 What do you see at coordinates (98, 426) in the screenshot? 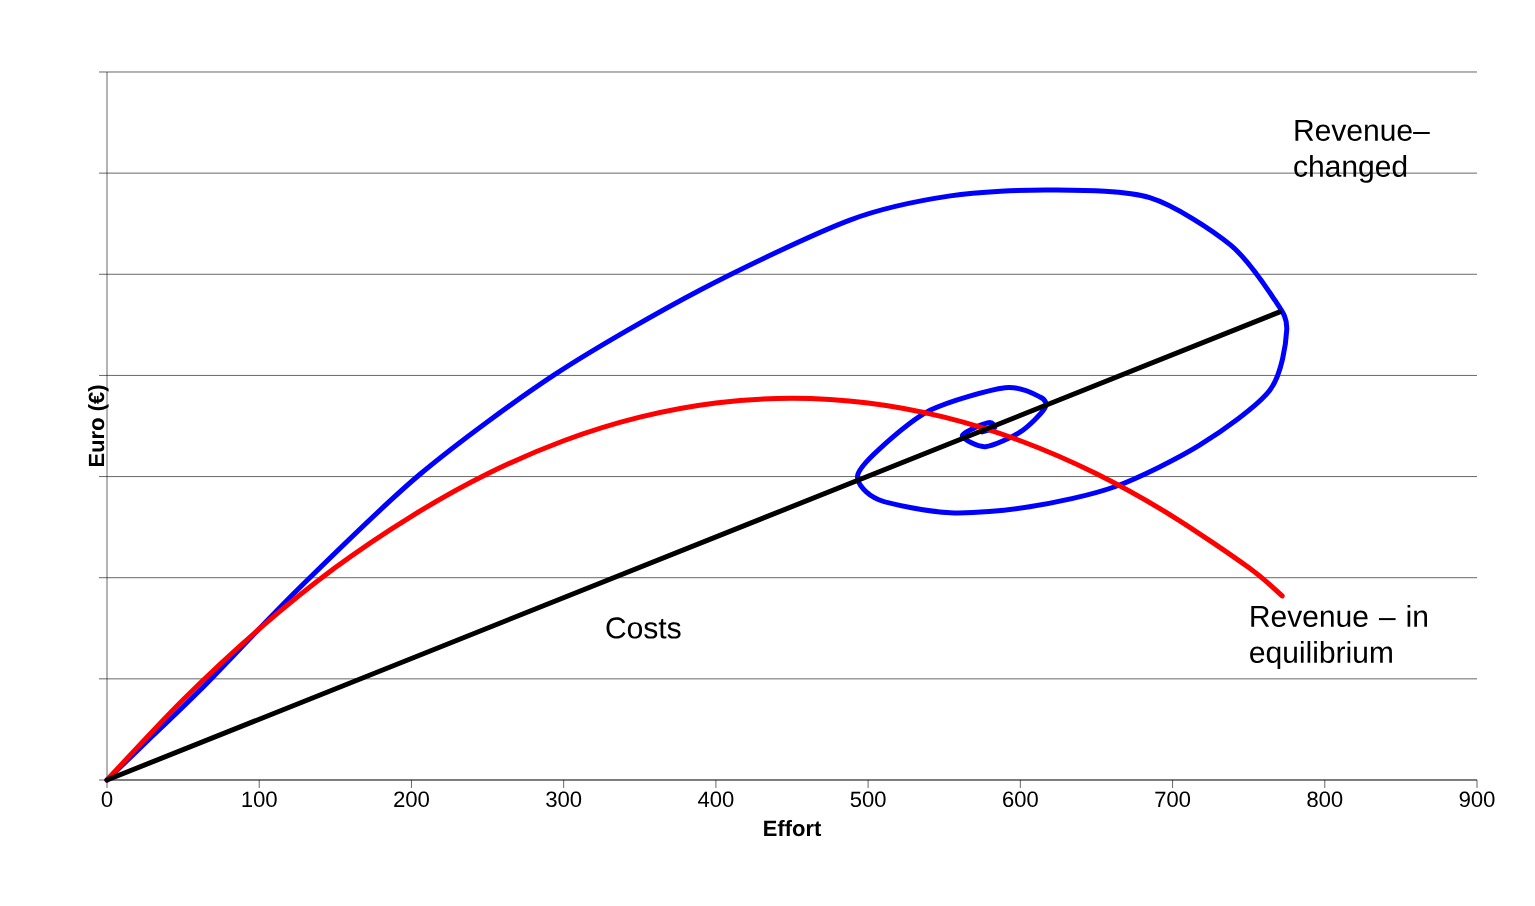
I see `y-axis-title: Euro (€)` at bounding box center [98, 426].